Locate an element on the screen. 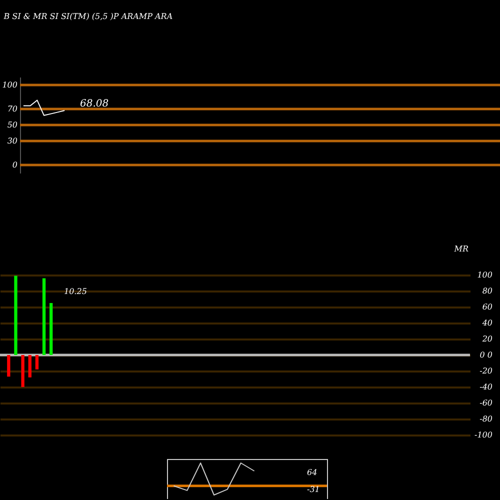  y-tick-label: -60 is located at coordinates (486, 403).